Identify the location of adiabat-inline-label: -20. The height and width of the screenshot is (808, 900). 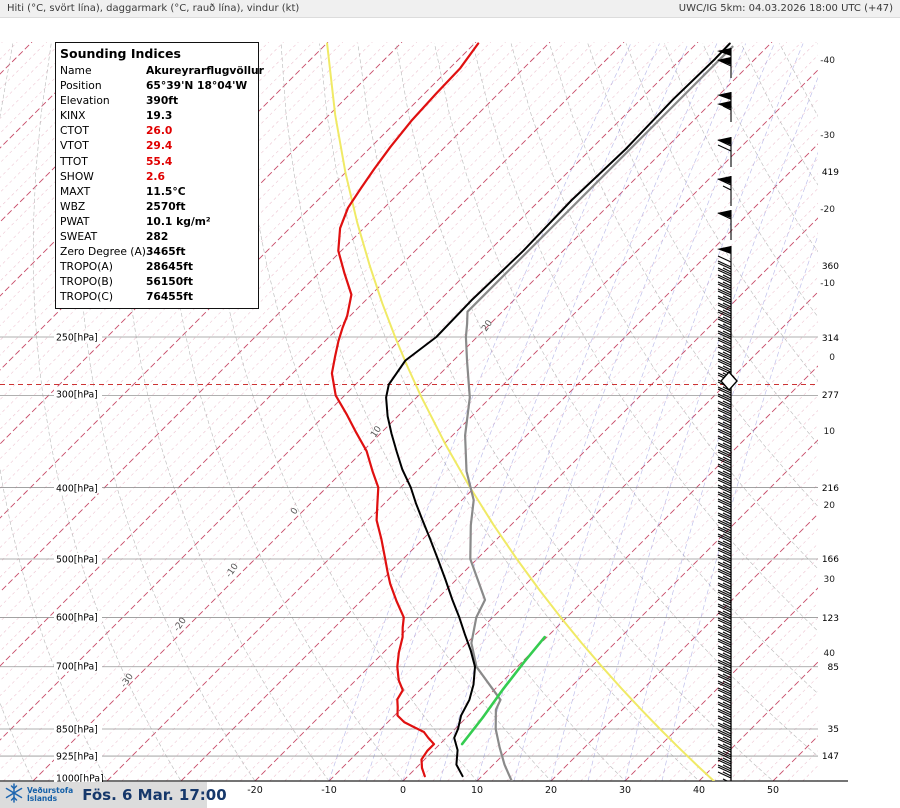
(180, 625).